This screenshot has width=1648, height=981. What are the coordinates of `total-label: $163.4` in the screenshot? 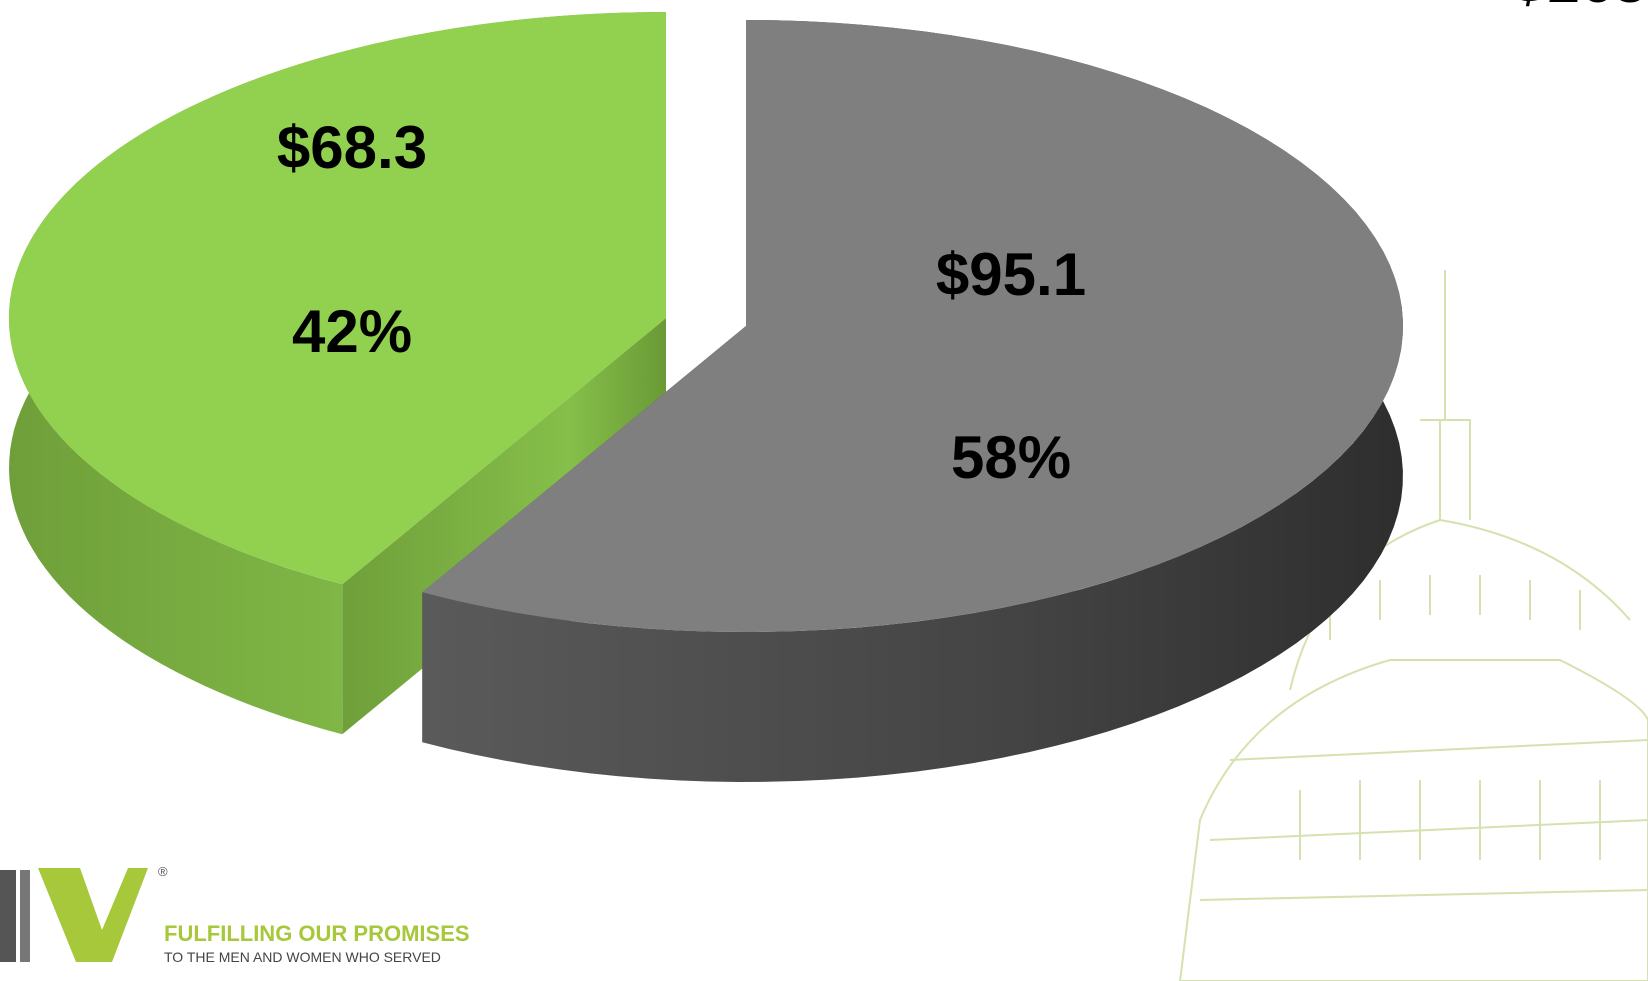 It's located at (1581, 7).